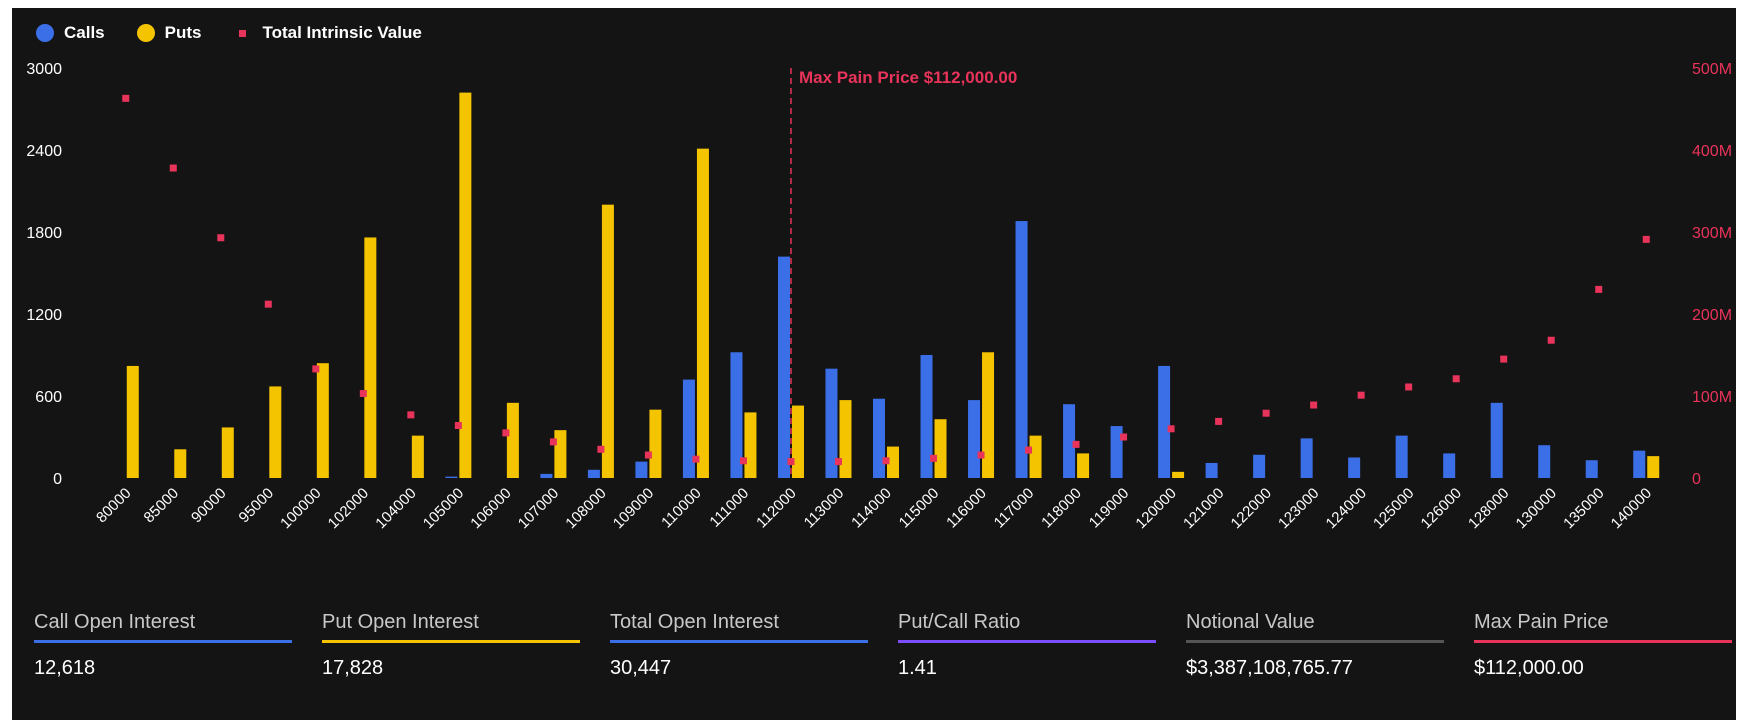 The image size is (1748, 725). What do you see at coordinates (348, 508) in the screenshot?
I see `x-axis-tick-label: 102000` at bounding box center [348, 508].